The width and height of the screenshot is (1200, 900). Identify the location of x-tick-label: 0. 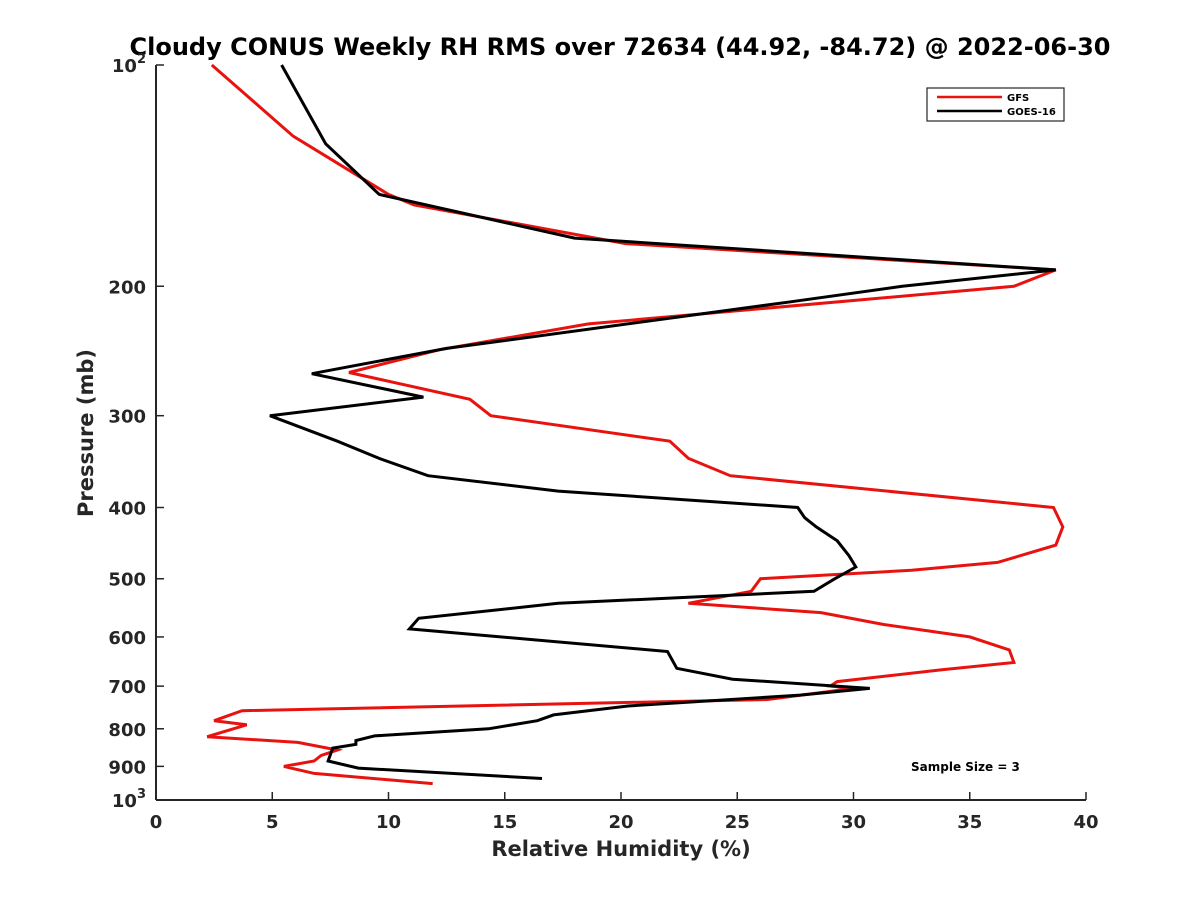
(156, 822).